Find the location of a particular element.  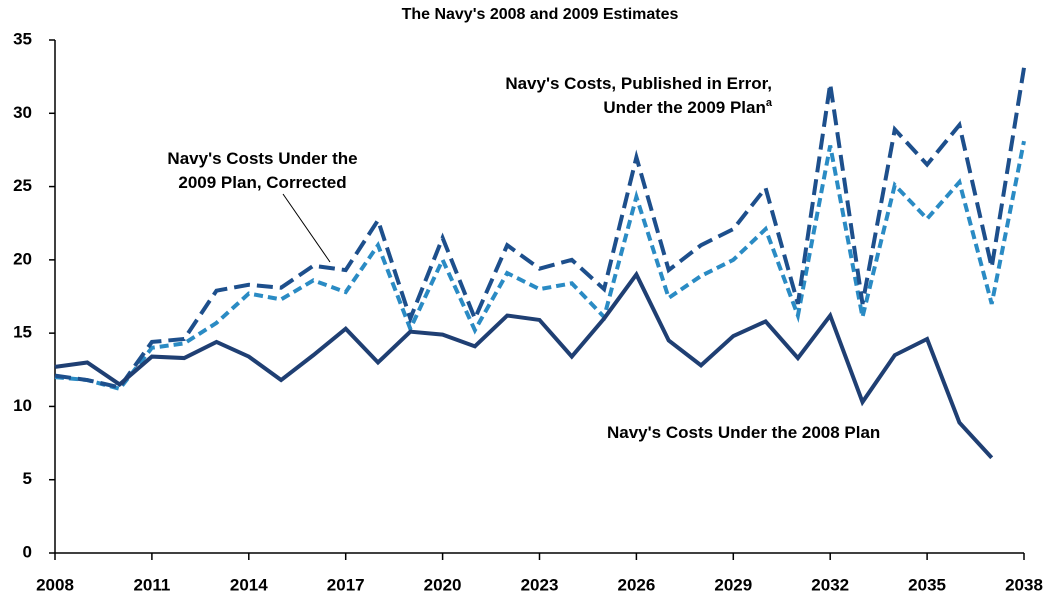

y-tick-label: 25 is located at coordinates (22, 185).